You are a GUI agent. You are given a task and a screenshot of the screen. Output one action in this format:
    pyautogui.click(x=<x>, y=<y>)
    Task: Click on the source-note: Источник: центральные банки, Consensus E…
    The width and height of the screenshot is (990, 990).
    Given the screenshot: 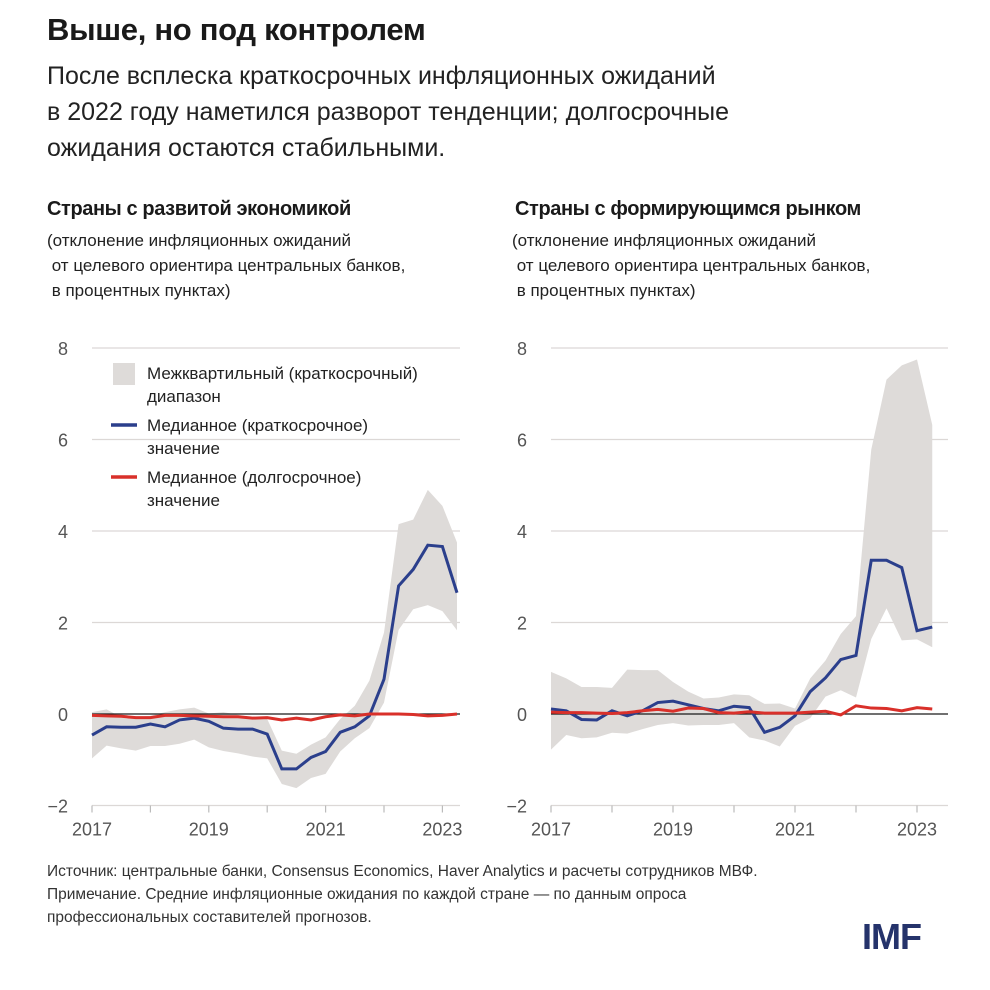 What is the action you would take?
    pyautogui.click(x=447, y=894)
    